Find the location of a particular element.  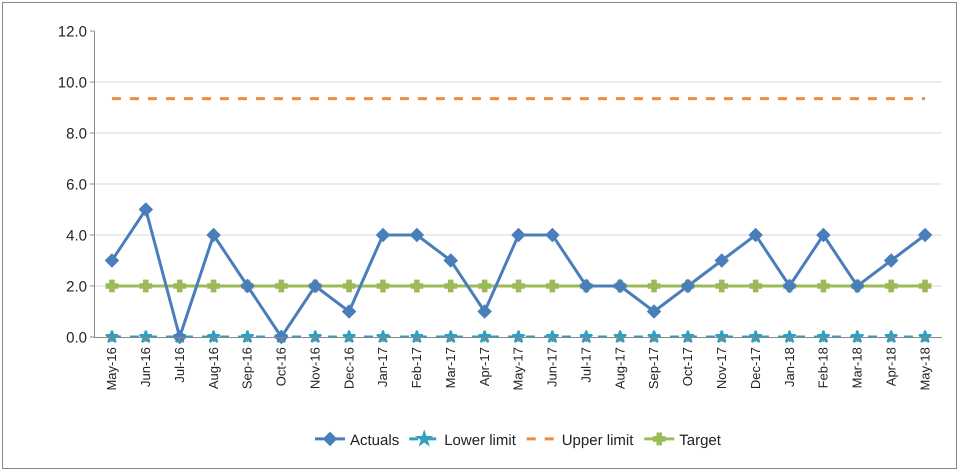

y-tick-label: 6.0 is located at coordinates (76, 185).